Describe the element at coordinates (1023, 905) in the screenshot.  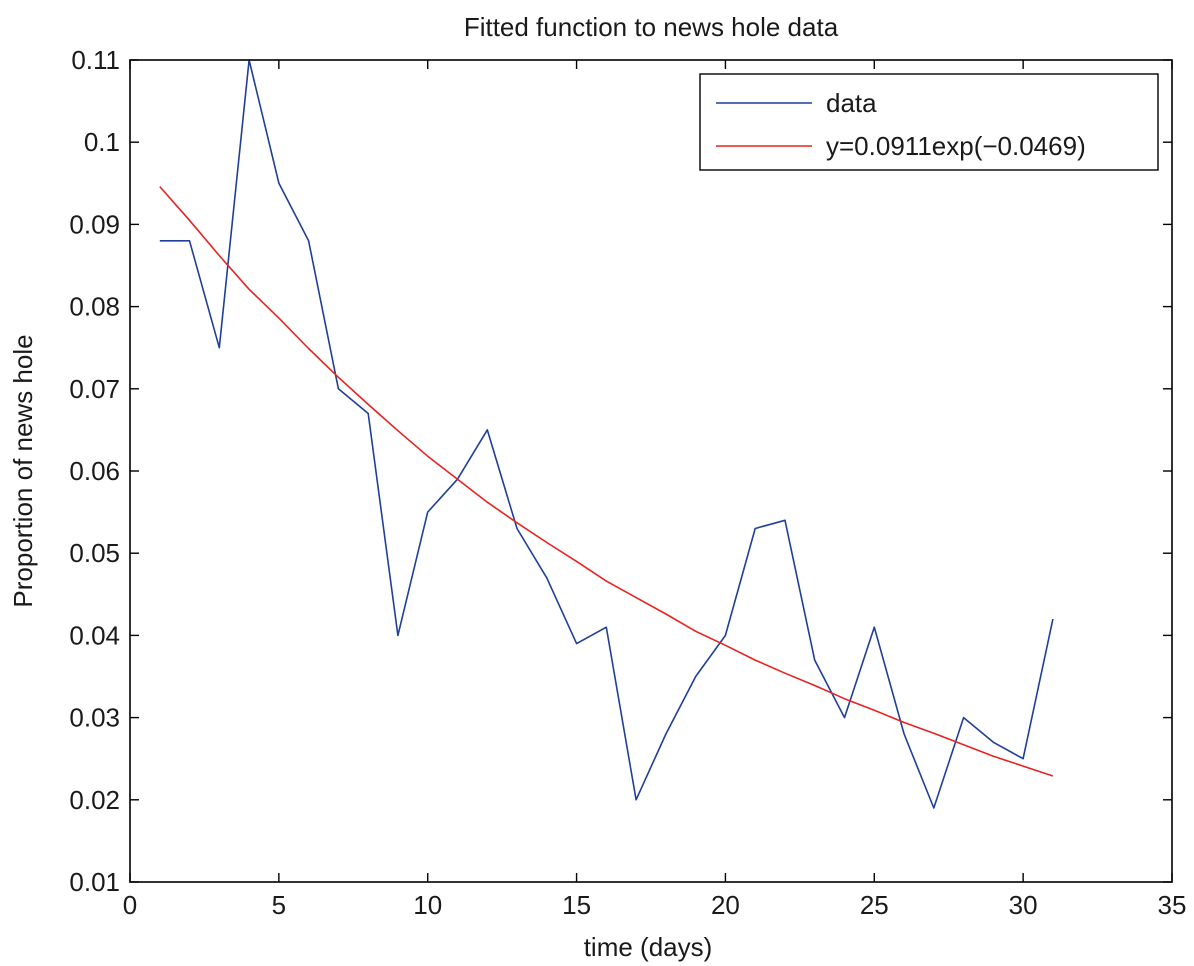
I see `x-tick-label: 30` at that location.